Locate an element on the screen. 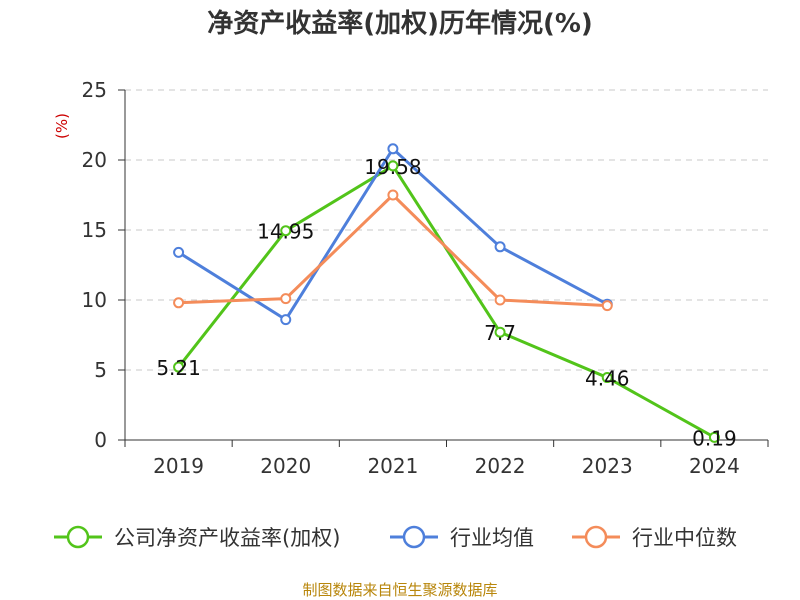 This screenshot has width=800, height=600. legend-label: 公司净资产收益率(加权) is located at coordinates (227, 538).